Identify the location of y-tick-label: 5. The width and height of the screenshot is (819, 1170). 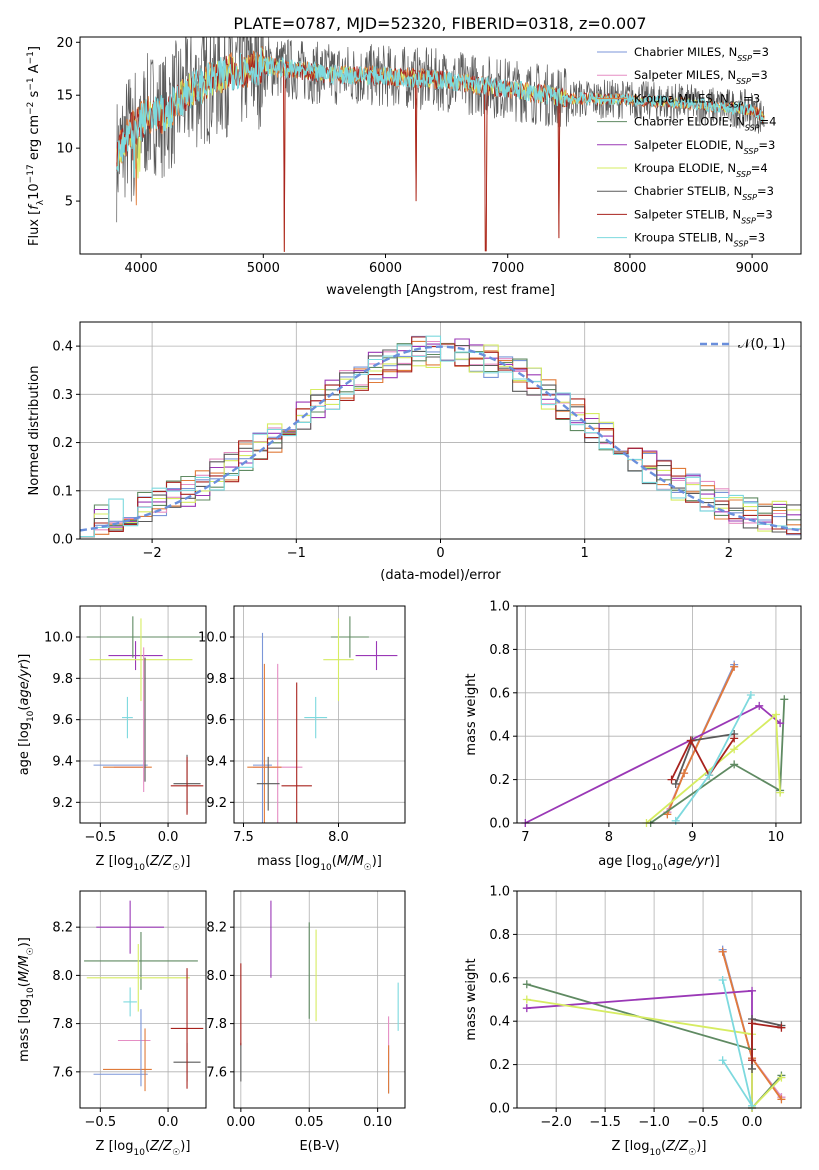
(69, 202).